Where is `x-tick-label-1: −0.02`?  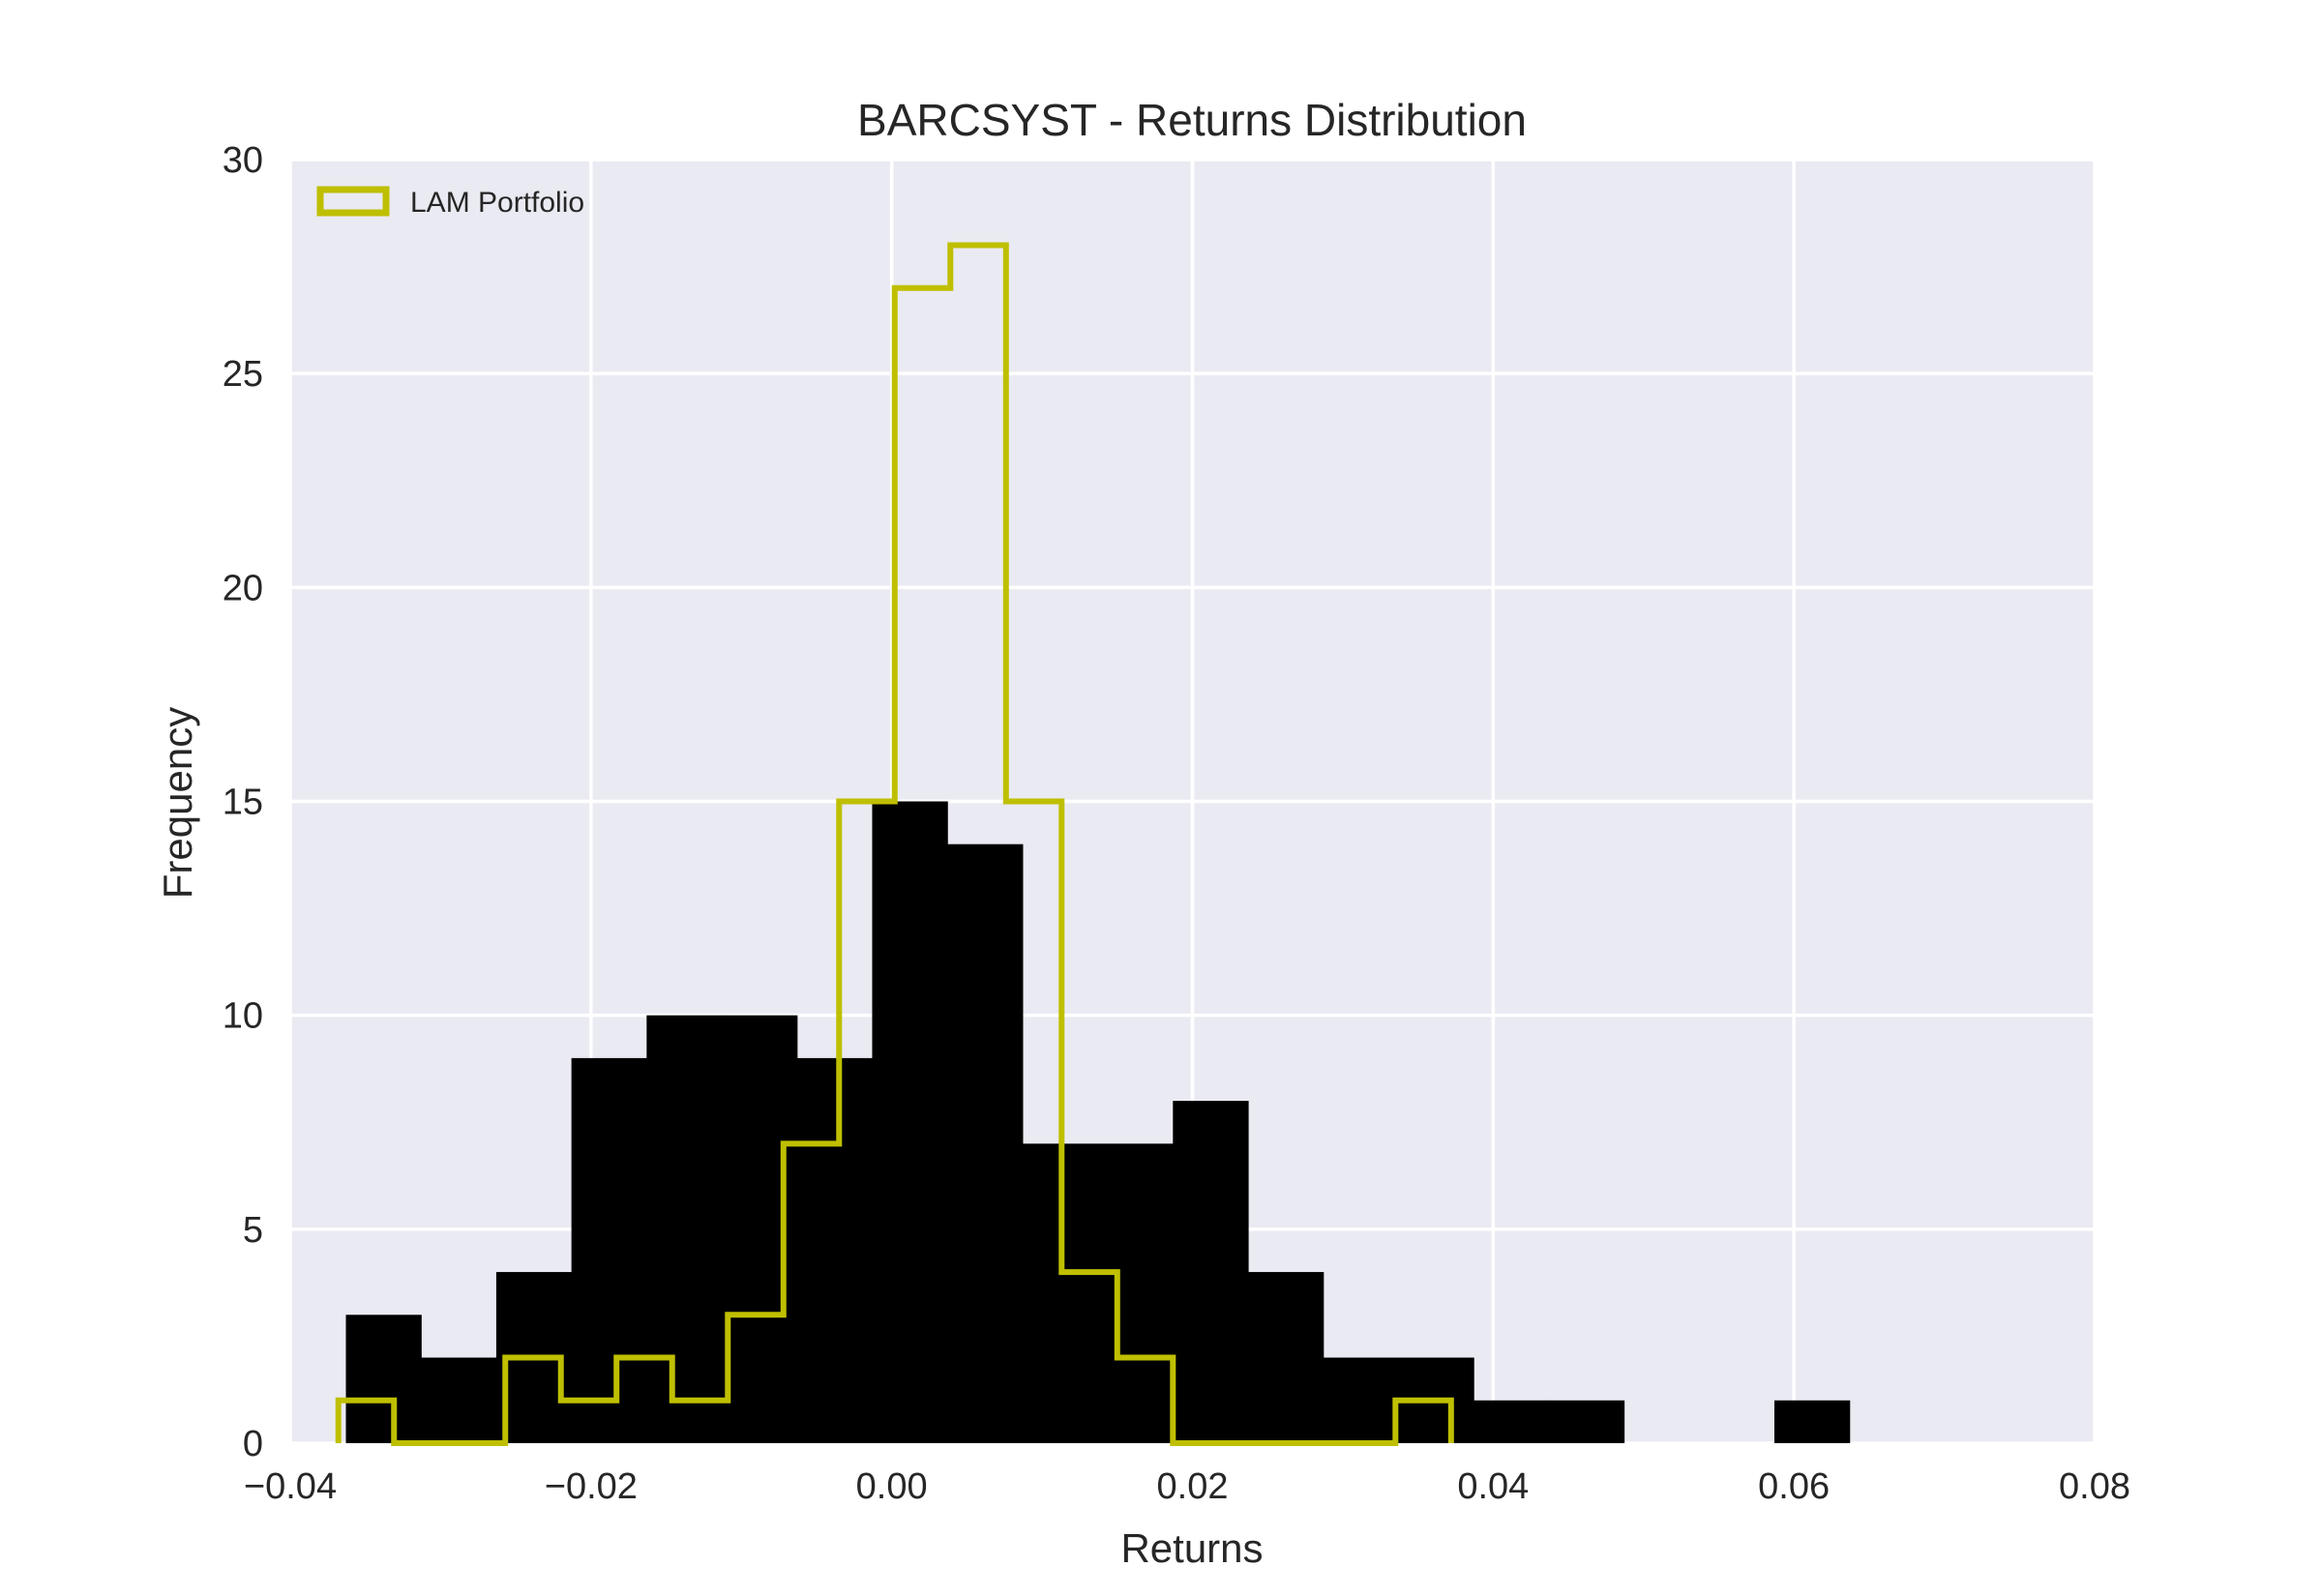 x-tick-label-1: −0.02 is located at coordinates (591, 1486).